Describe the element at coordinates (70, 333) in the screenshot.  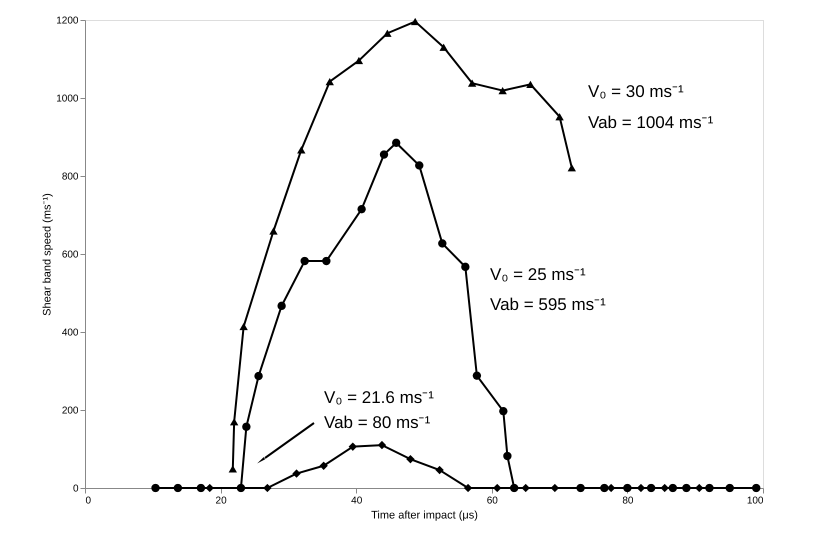
I see `y-tick-label: 400` at that location.